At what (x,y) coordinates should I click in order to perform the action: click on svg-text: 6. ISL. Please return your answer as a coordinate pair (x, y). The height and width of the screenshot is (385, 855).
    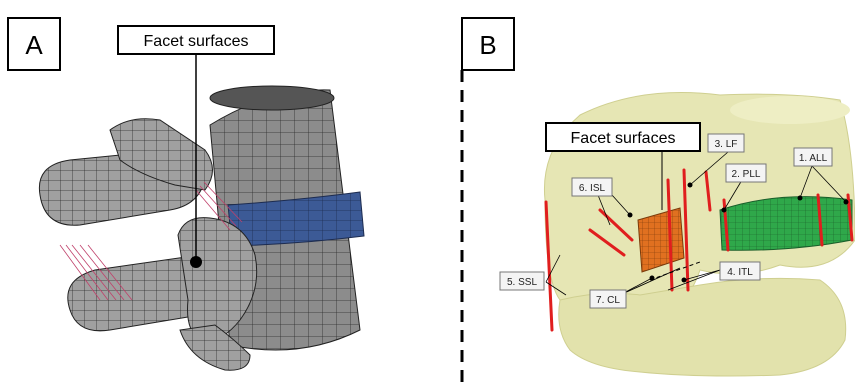
    Looking at the image, I should click on (592, 188).